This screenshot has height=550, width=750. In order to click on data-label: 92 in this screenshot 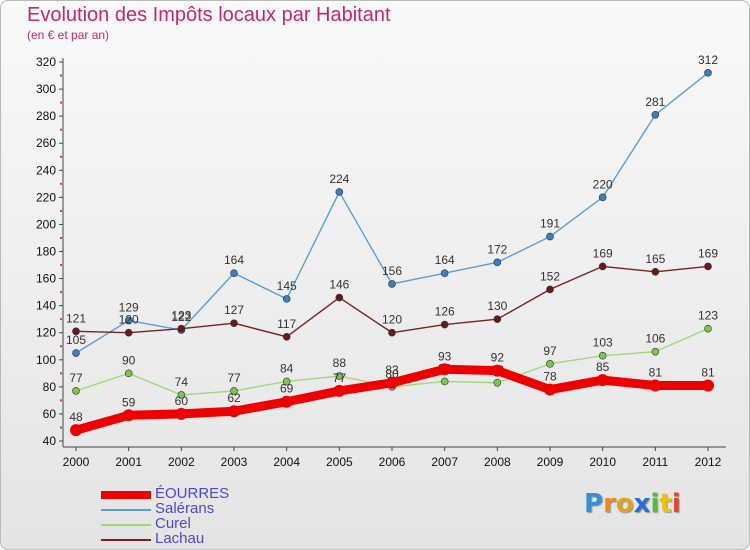, I will do `click(498, 358)`.